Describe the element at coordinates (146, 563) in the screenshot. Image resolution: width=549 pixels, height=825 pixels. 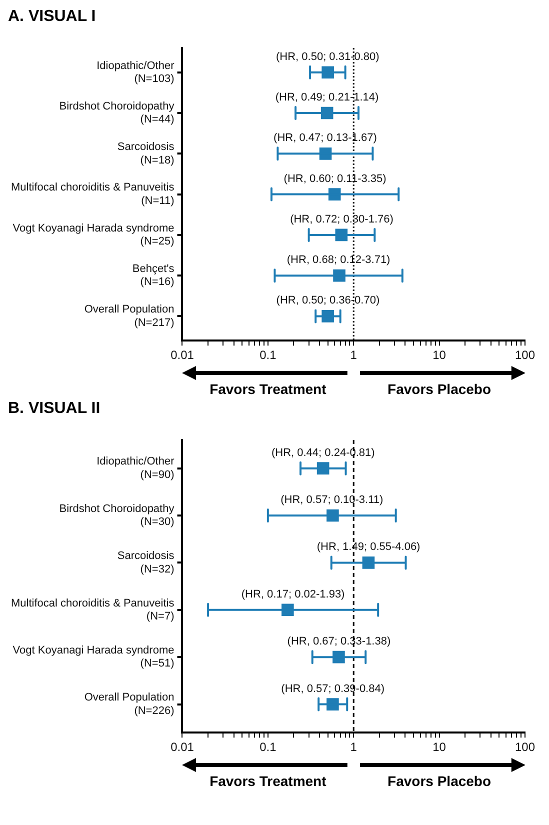
I see `y-tick-label: Sarcoidosis (N=32)` at that location.